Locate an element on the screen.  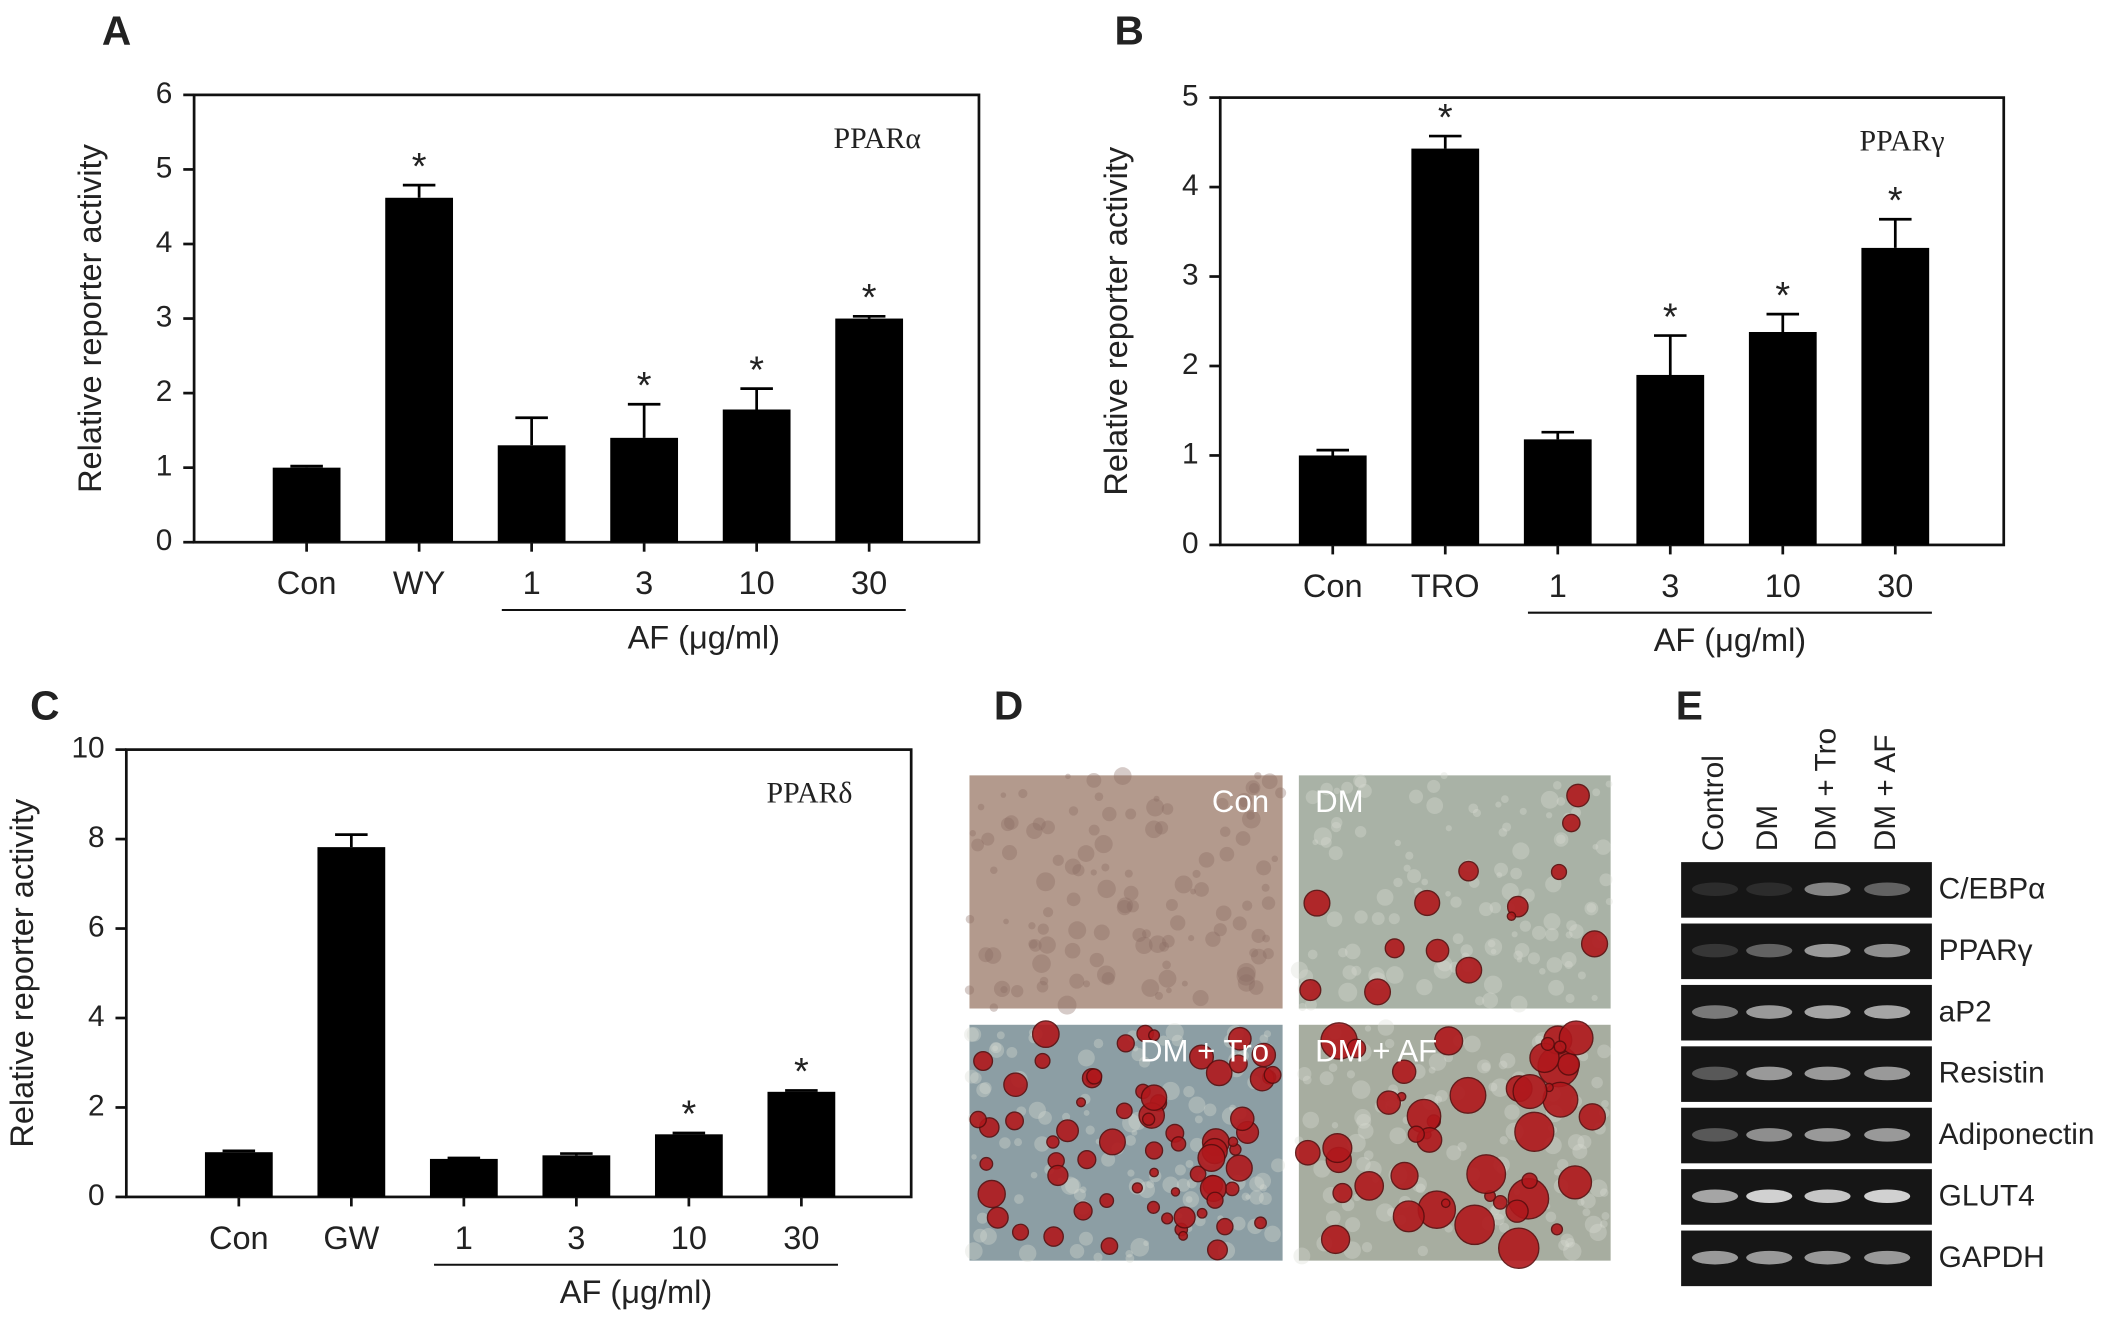
panel-letter: C is located at coordinates (44, 706).